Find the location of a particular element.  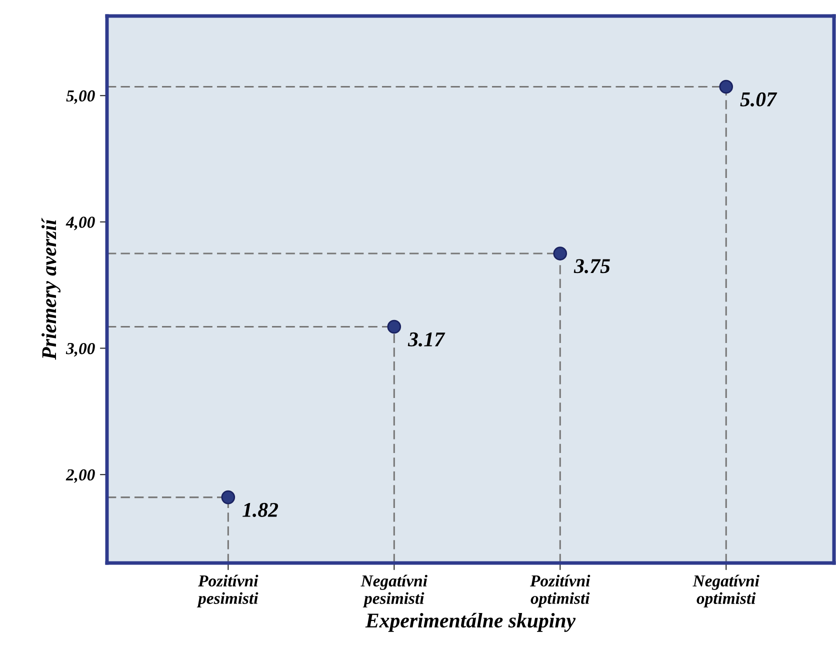

y-axis-title: Priemery averzií is located at coordinates (51, 289).